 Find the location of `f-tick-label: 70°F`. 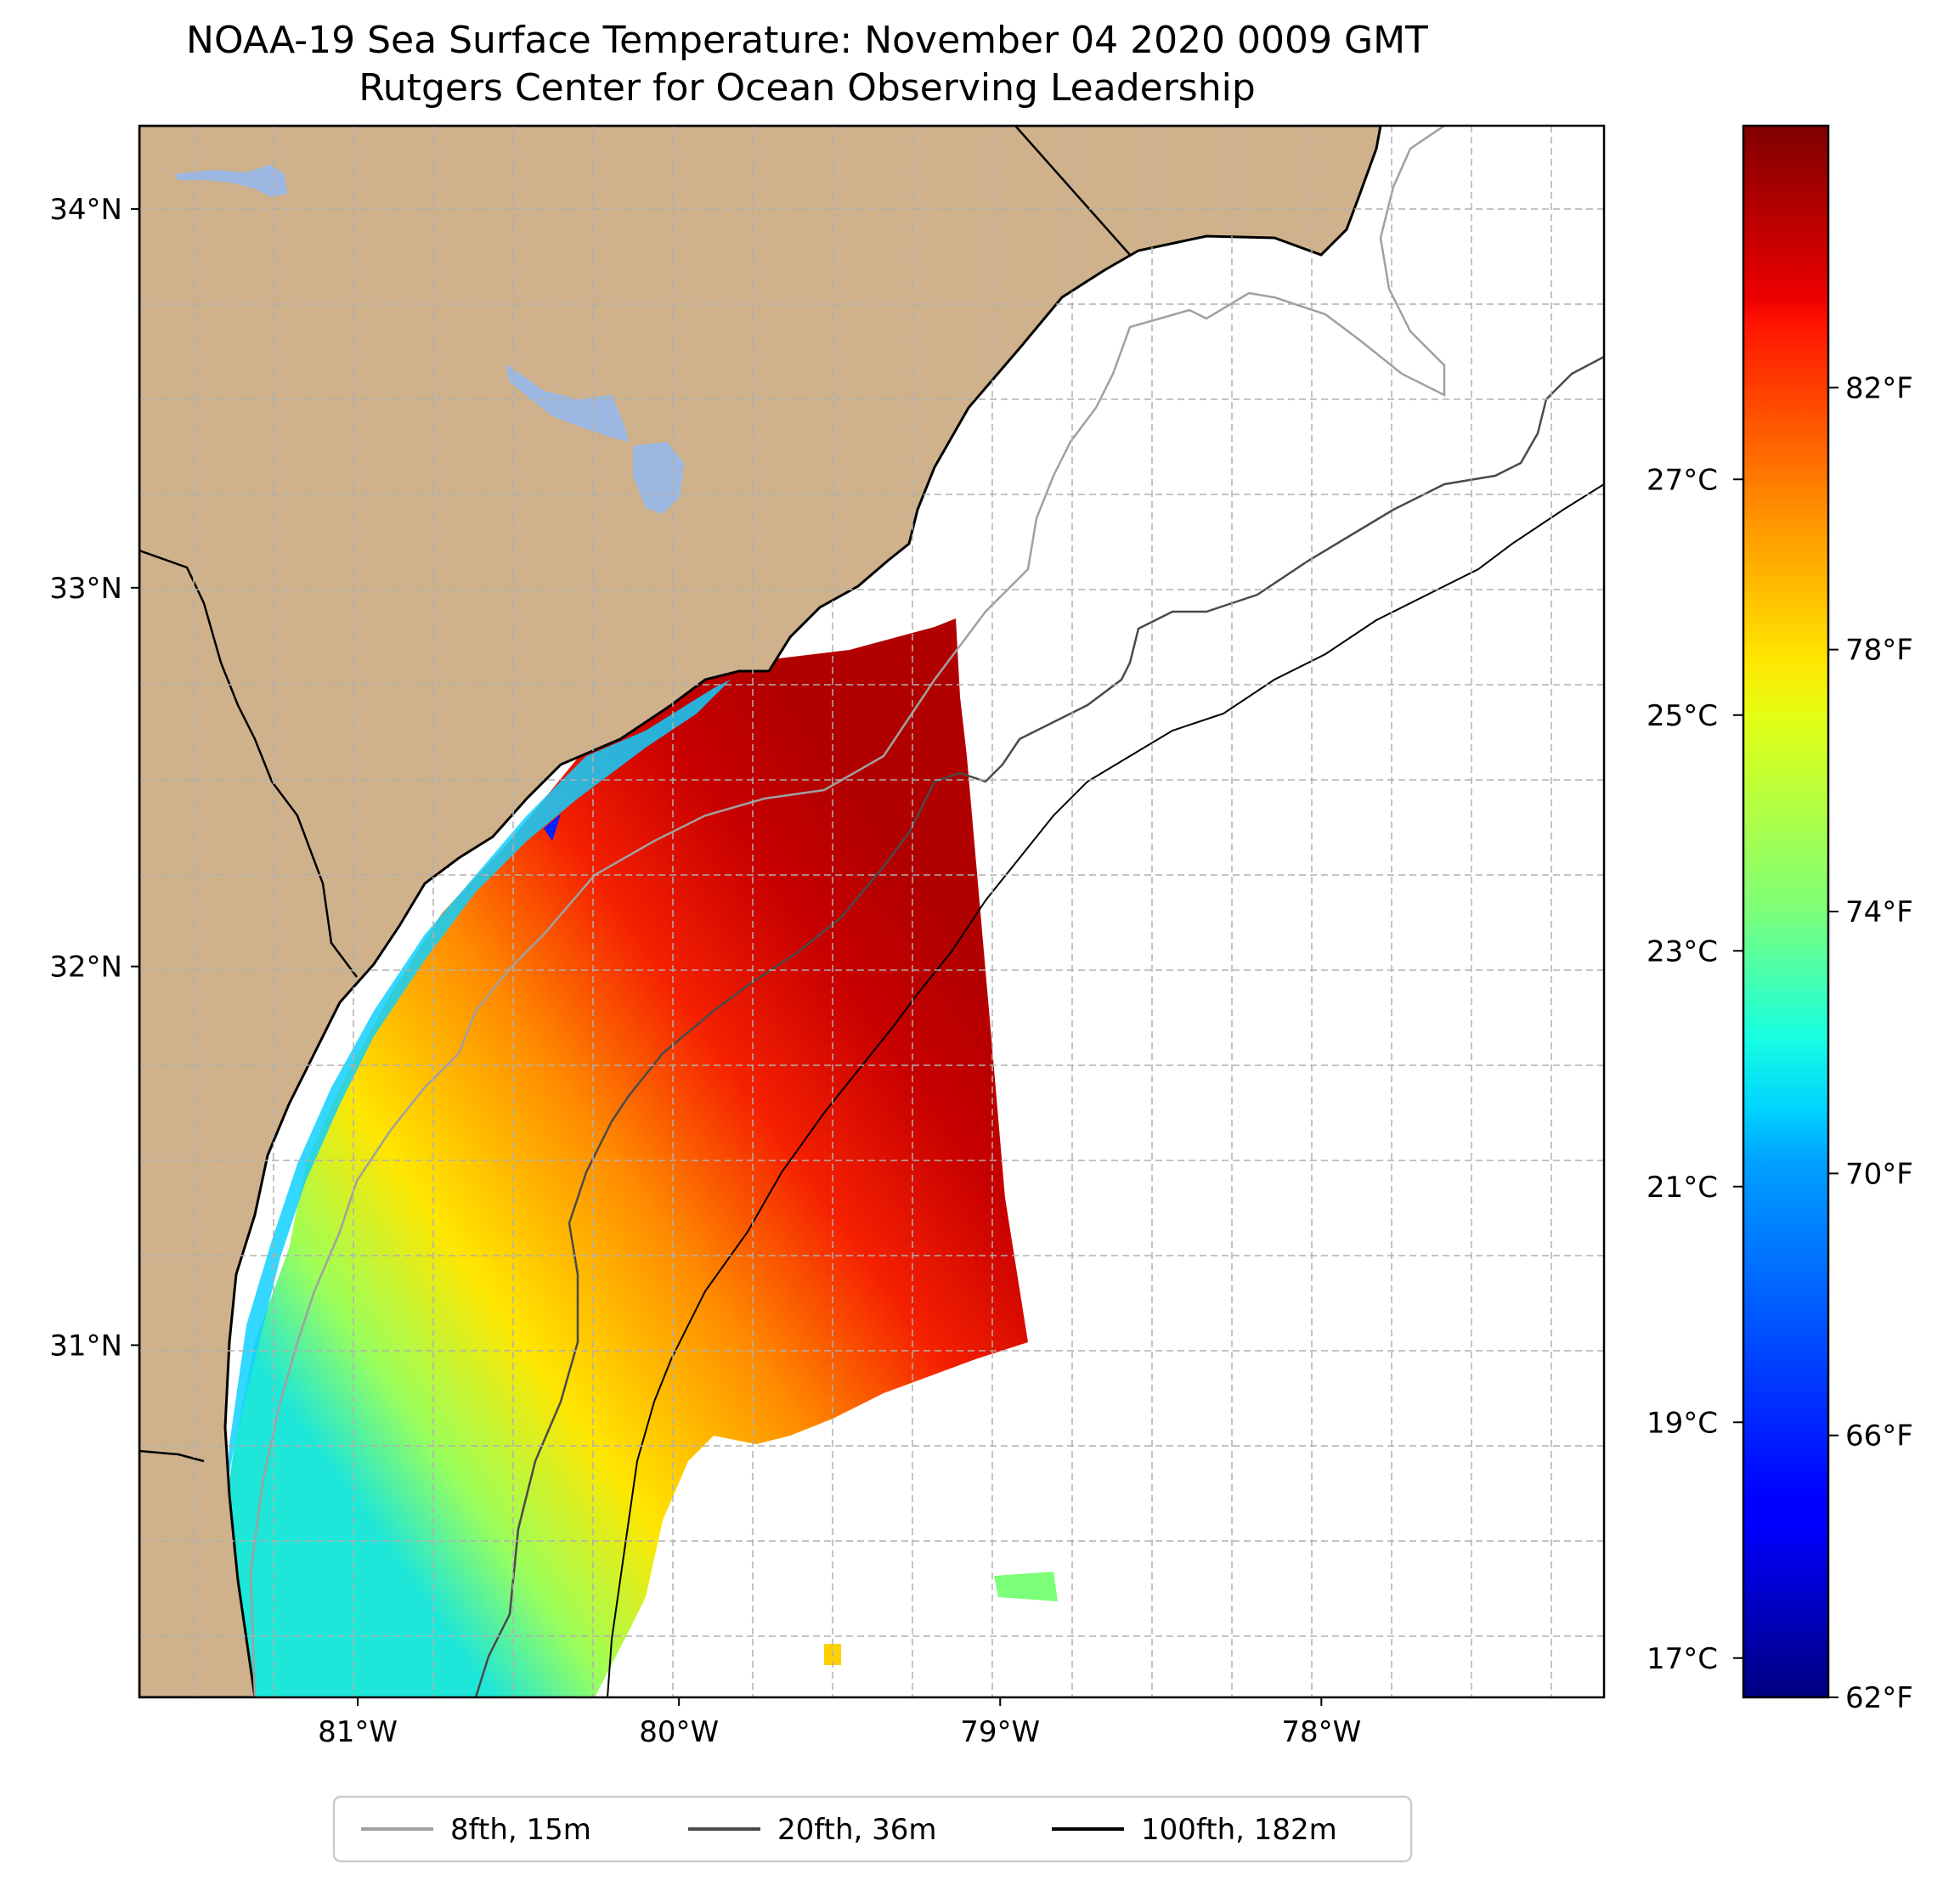

f-tick-label: 70°F is located at coordinates (1879, 1174).